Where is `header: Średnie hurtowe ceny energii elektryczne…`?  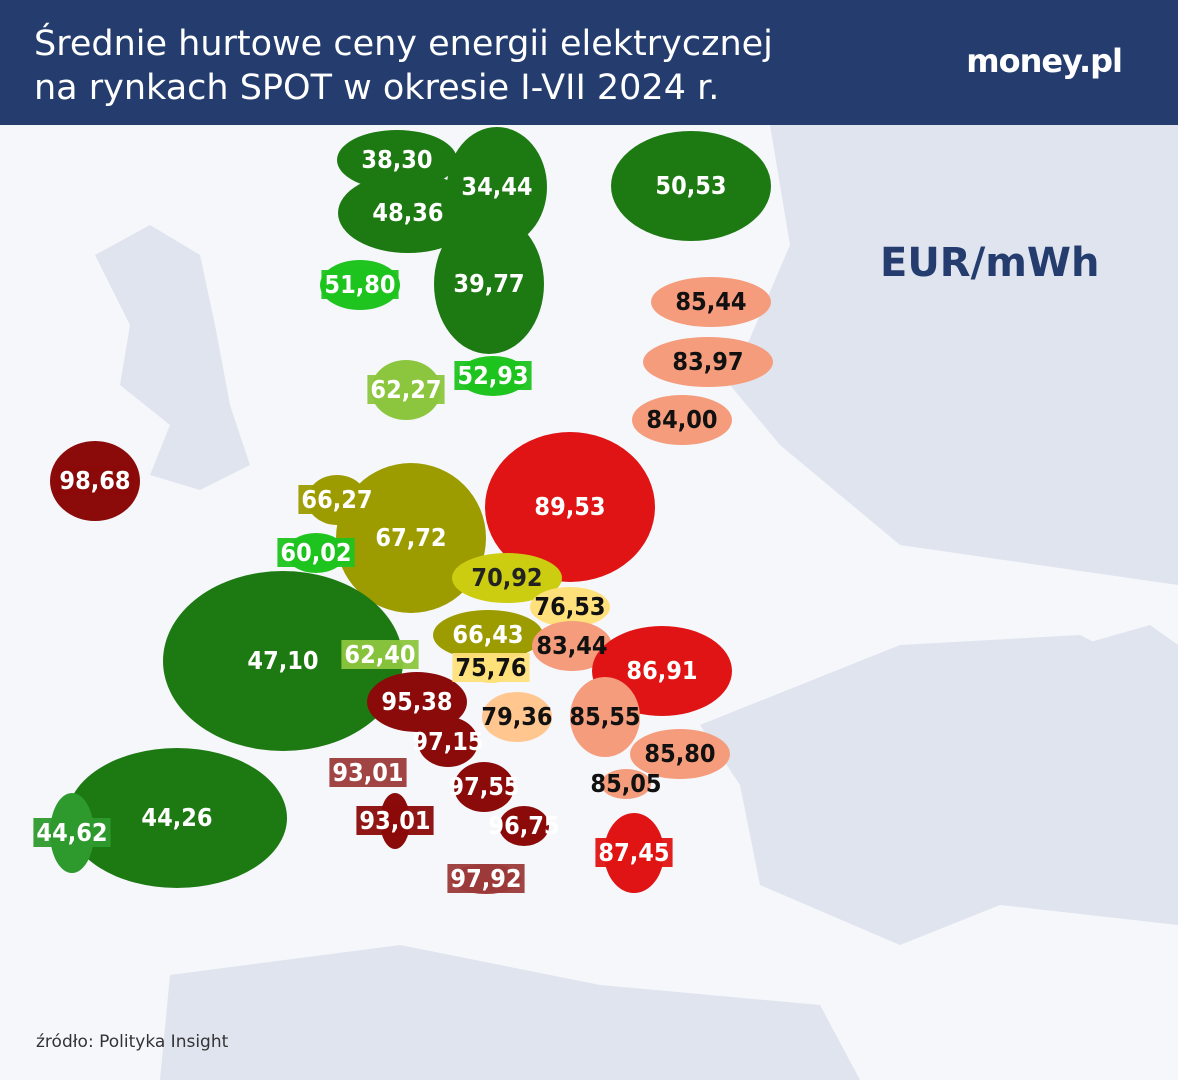 header: Średnie hurtowe ceny energii elektryczne… is located at coordinates (589, 62).